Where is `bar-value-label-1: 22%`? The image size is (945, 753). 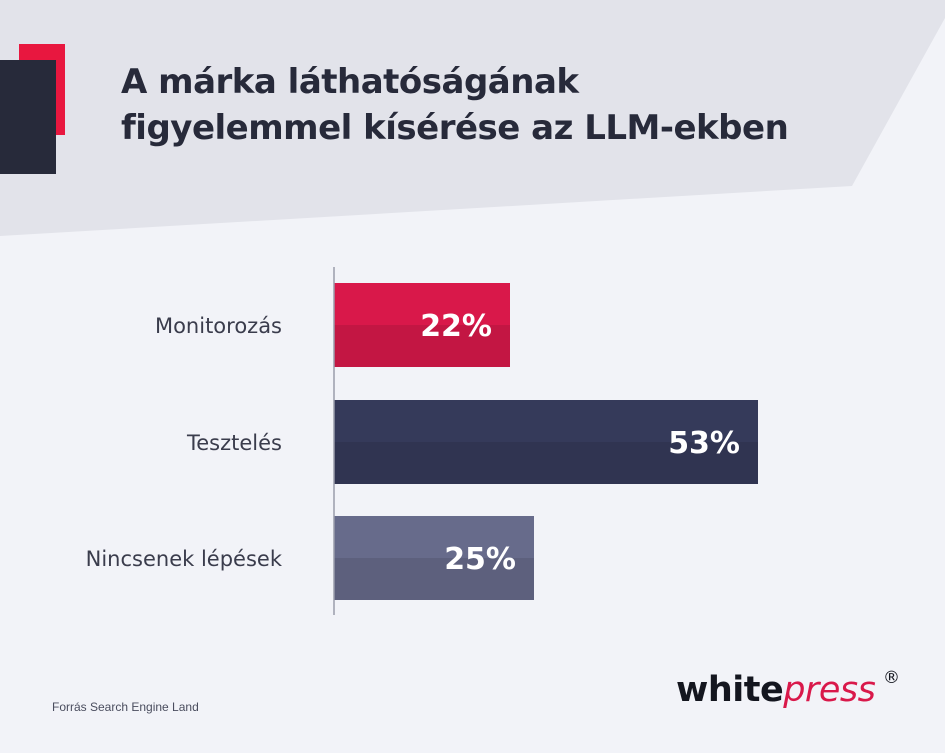 bar-value-label-1: 22% is located at coordinates (456, 326).